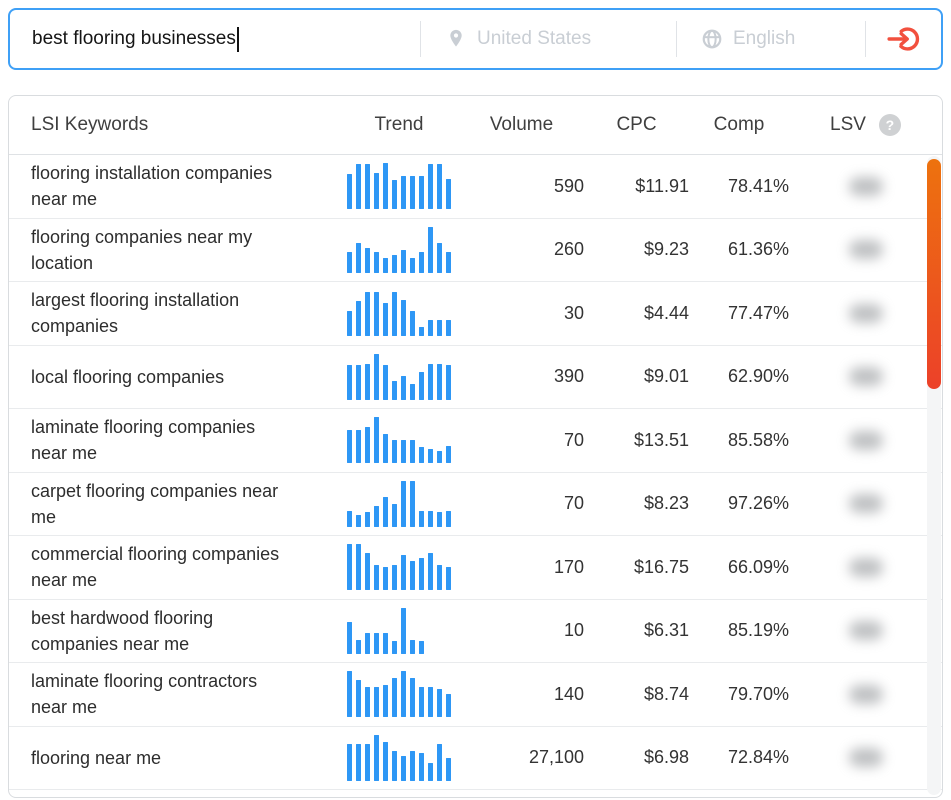 The image size is (951, 800). Describe the element at coordinates (666, 693) in the screenshot. I see `cpc-cell: $8.74` at that location.